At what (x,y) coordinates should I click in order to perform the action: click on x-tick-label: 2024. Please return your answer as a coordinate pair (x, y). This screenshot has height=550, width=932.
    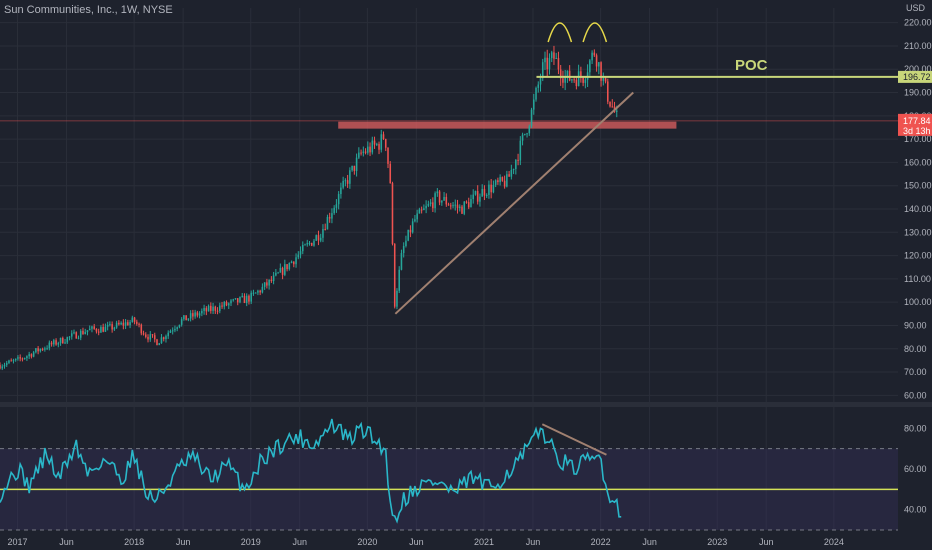
    Looking at the image, I should click on (834, 542).